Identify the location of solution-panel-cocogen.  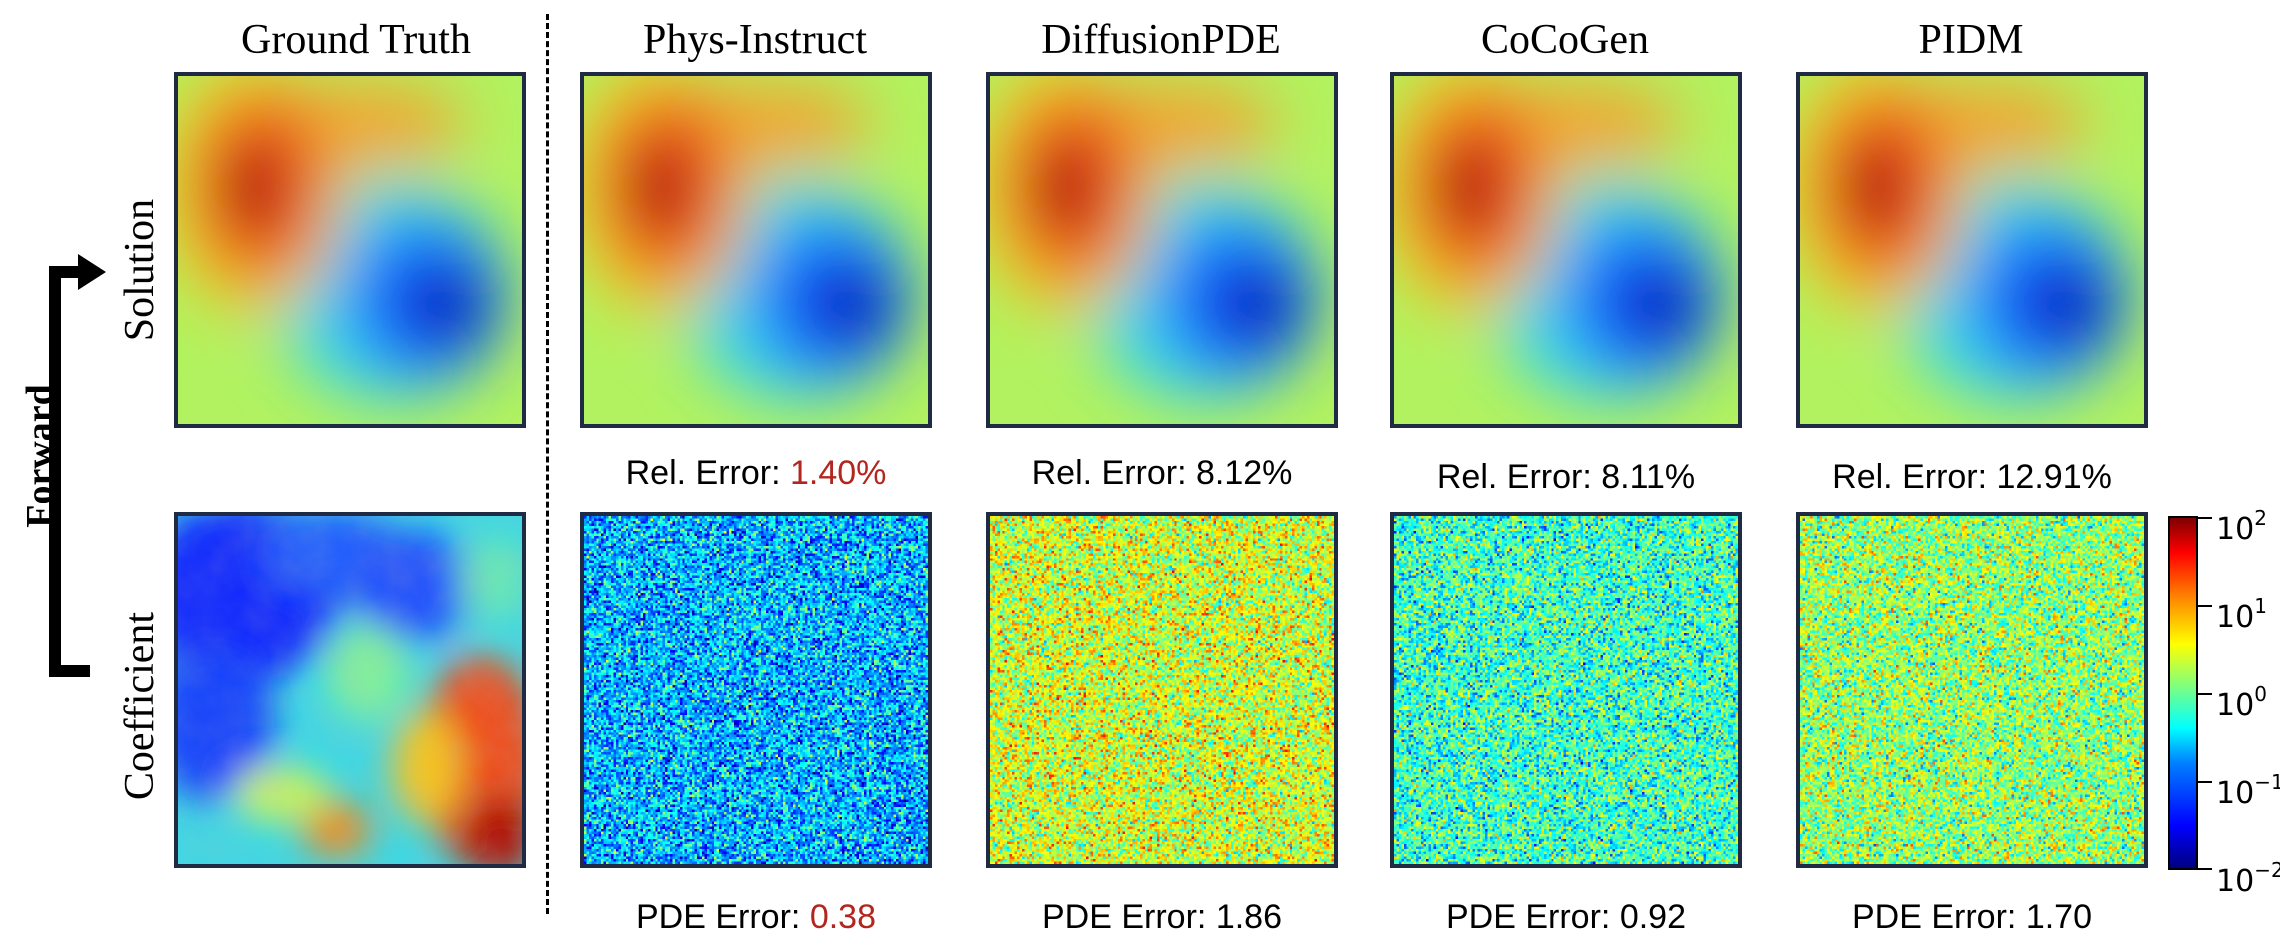
(1566, 250).